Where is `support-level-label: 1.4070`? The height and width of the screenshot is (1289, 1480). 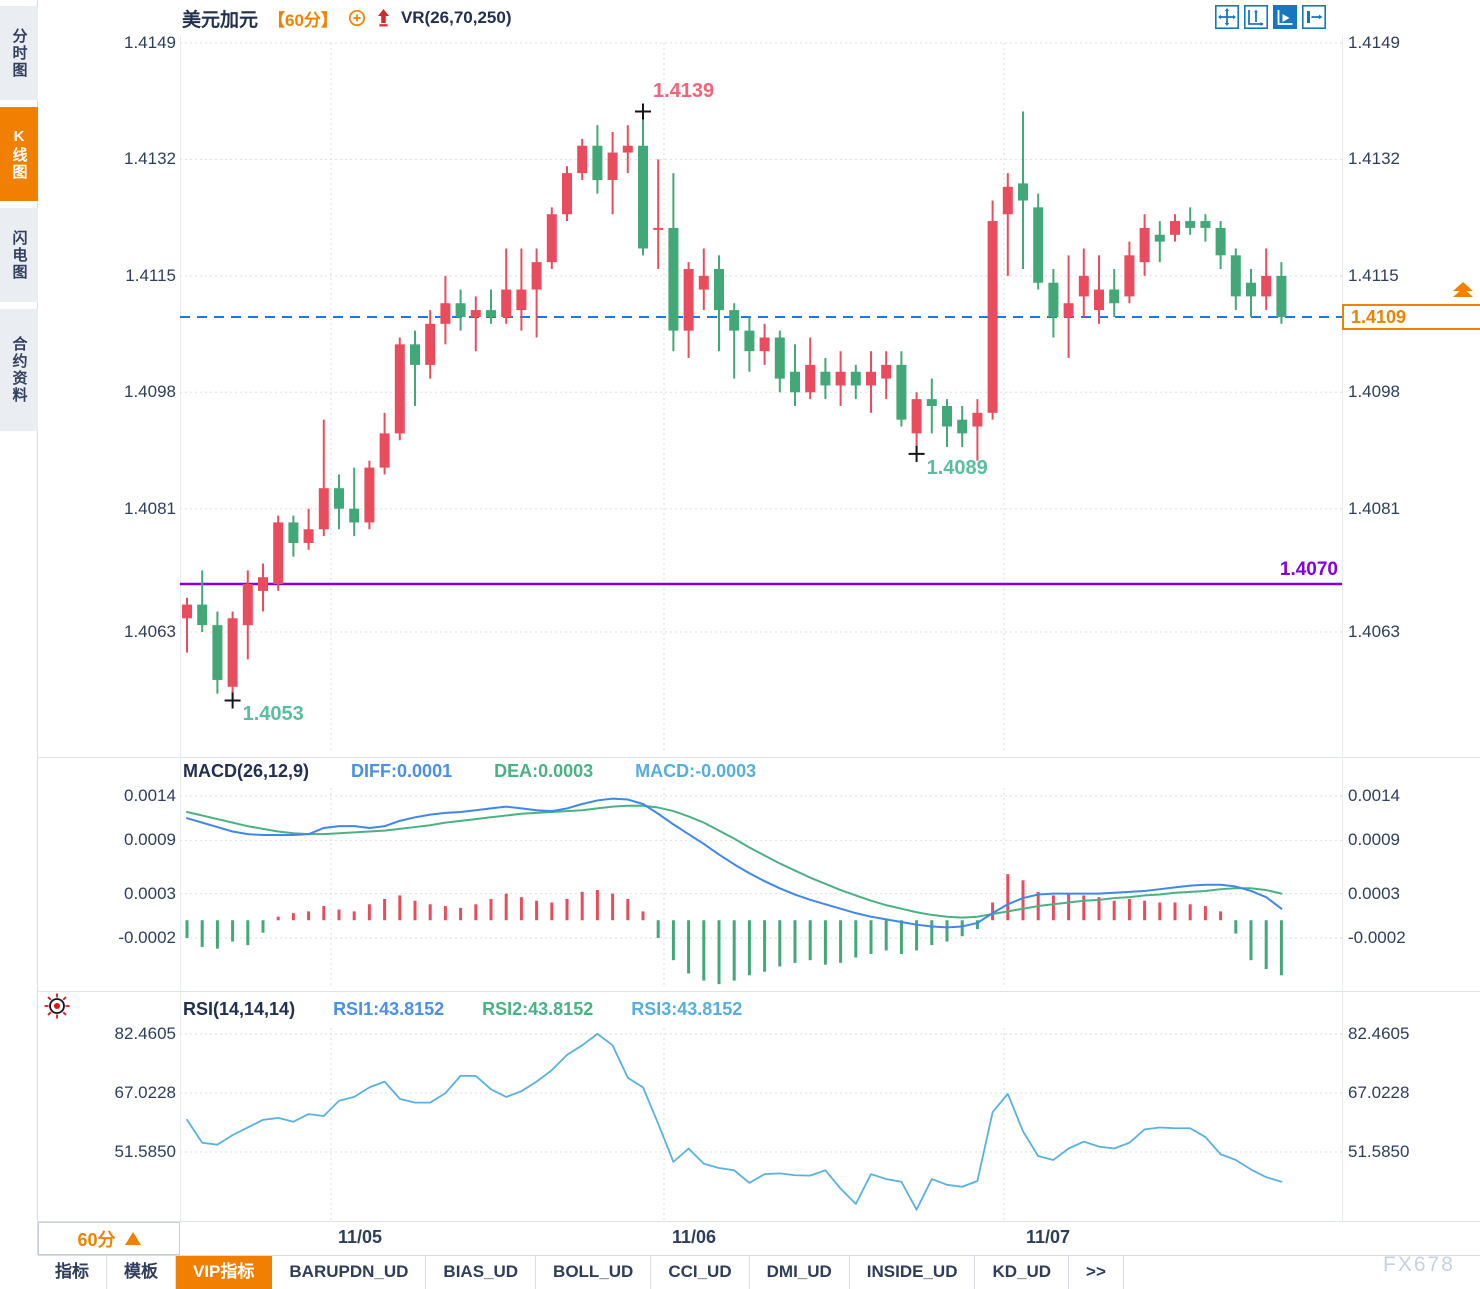
support-level-label: 1.4070 is located at coordinates (1308, 570).